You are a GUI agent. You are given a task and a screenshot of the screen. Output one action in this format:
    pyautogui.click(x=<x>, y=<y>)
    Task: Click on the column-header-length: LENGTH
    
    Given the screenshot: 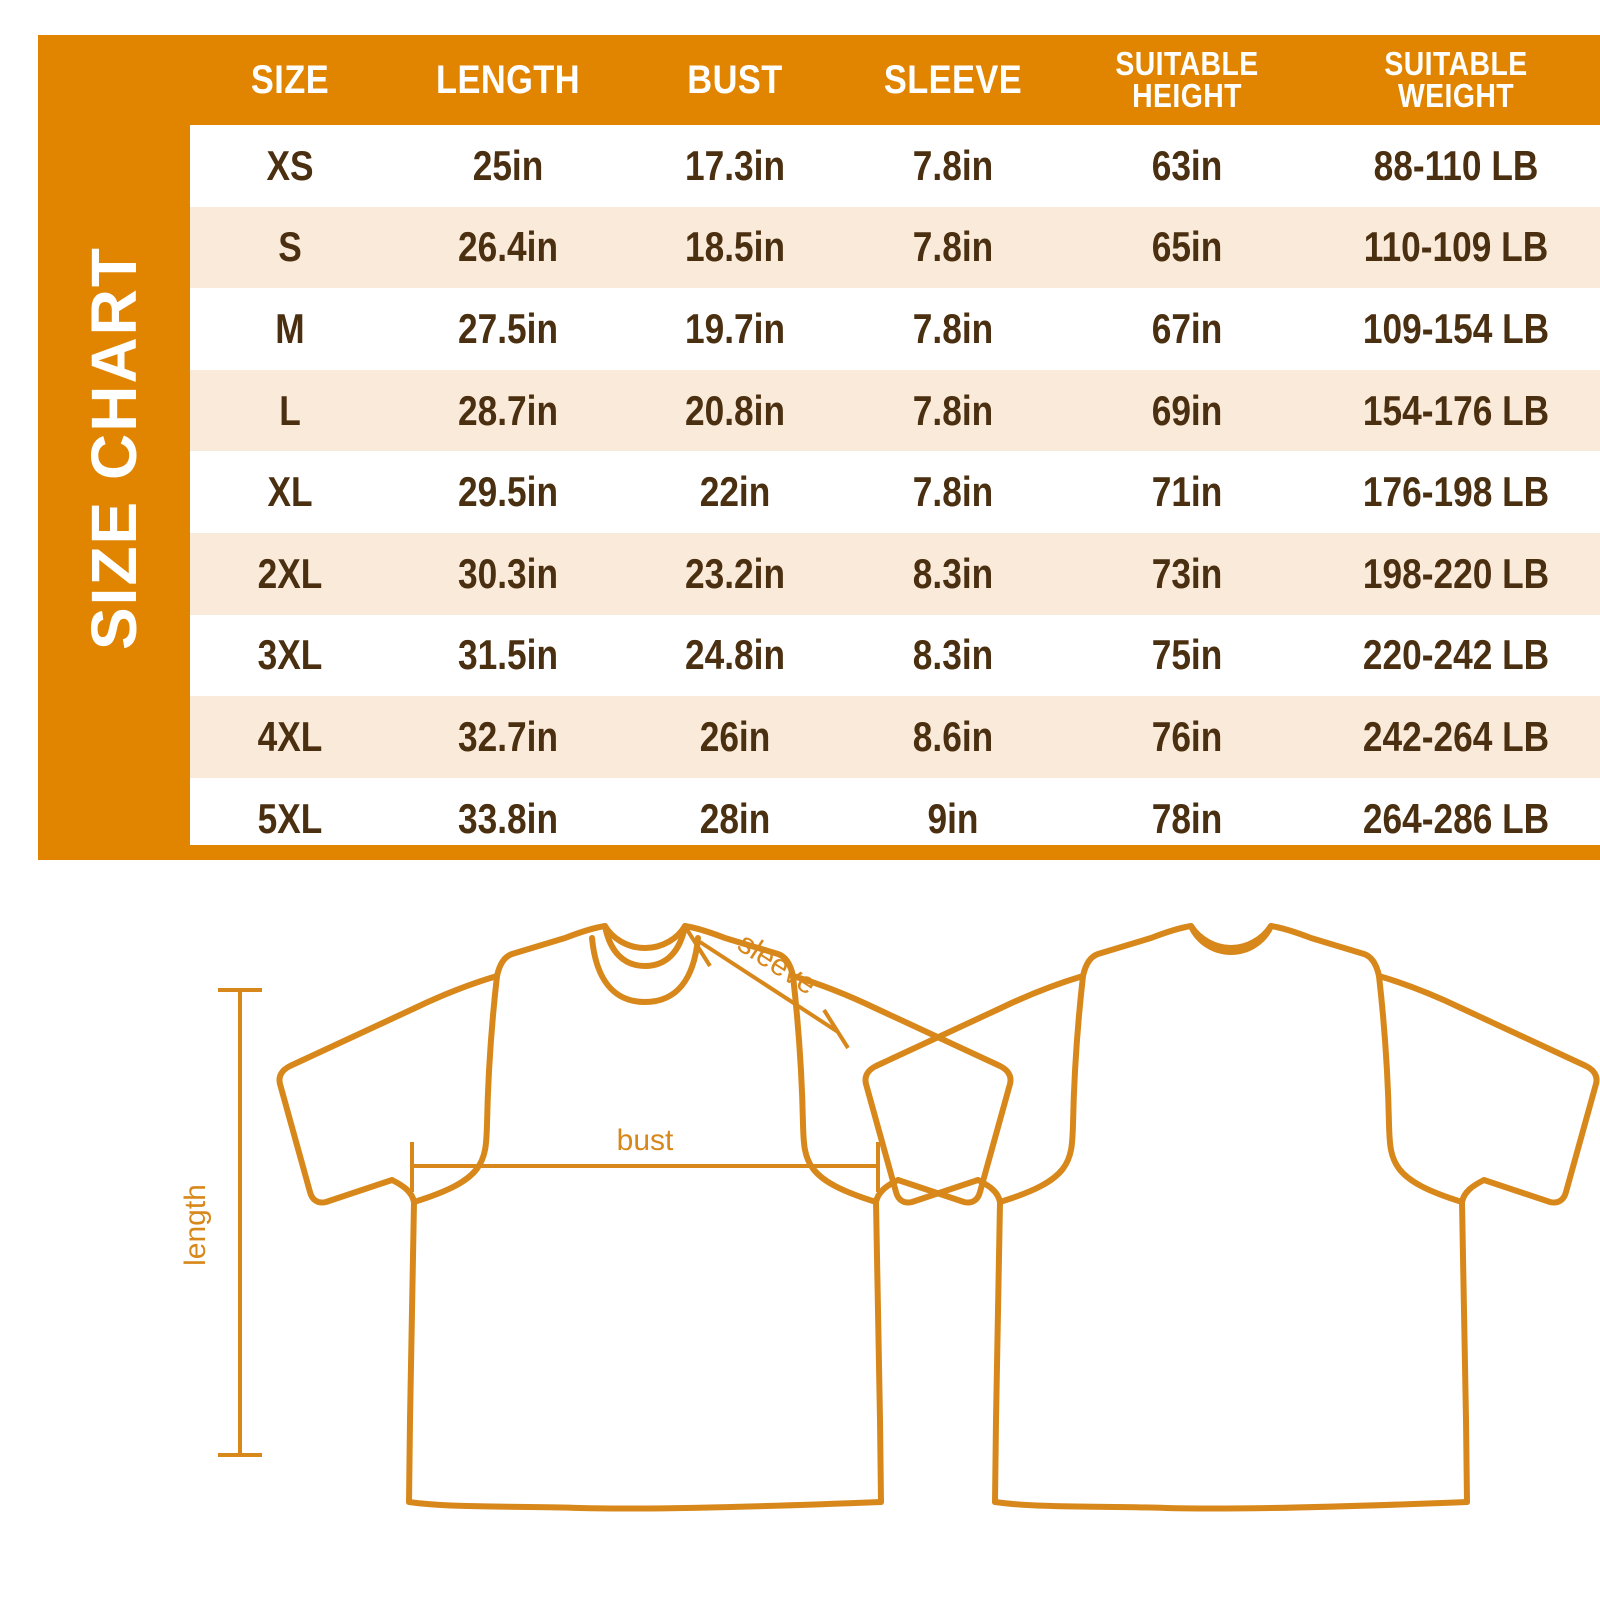 What is the action you would take?
    pyautogui.click(x=508, y=79)
    